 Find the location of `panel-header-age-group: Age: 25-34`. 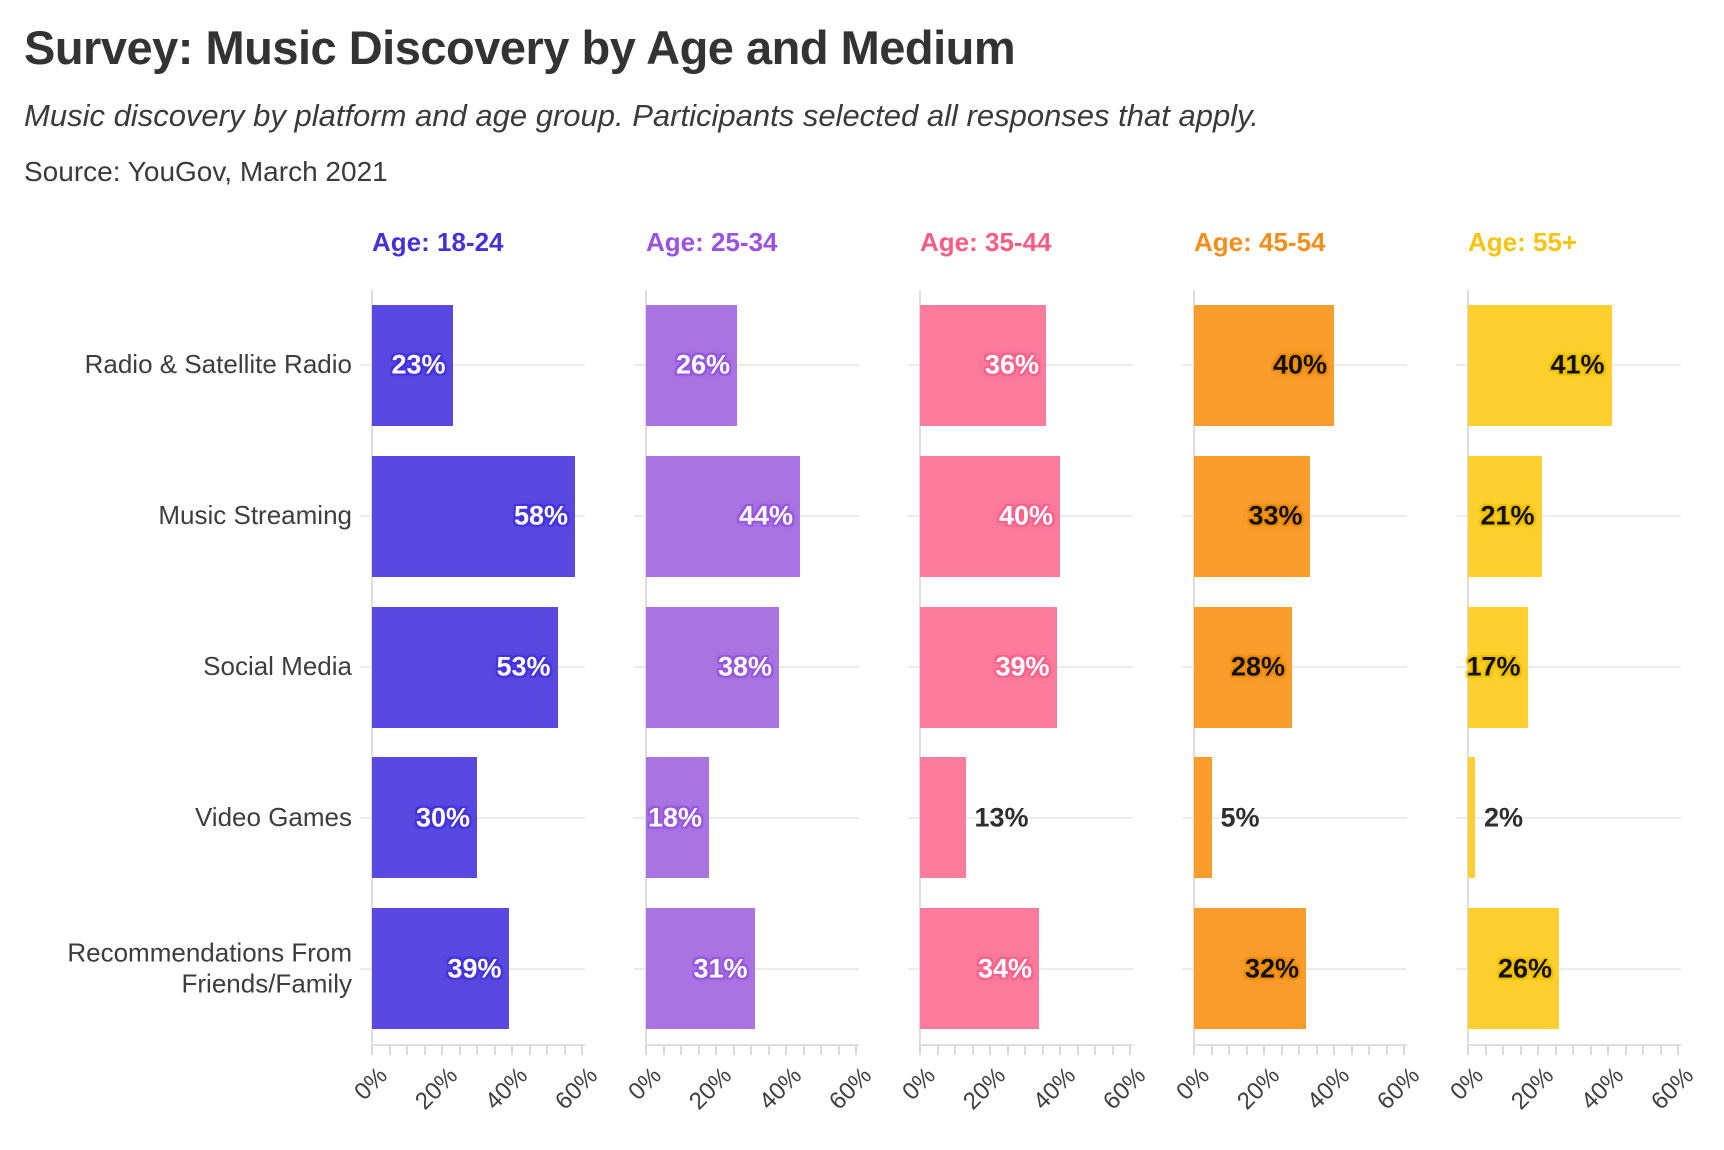

panel-header-age-group: Age: 25-34 is located at coordinates (712, 242).